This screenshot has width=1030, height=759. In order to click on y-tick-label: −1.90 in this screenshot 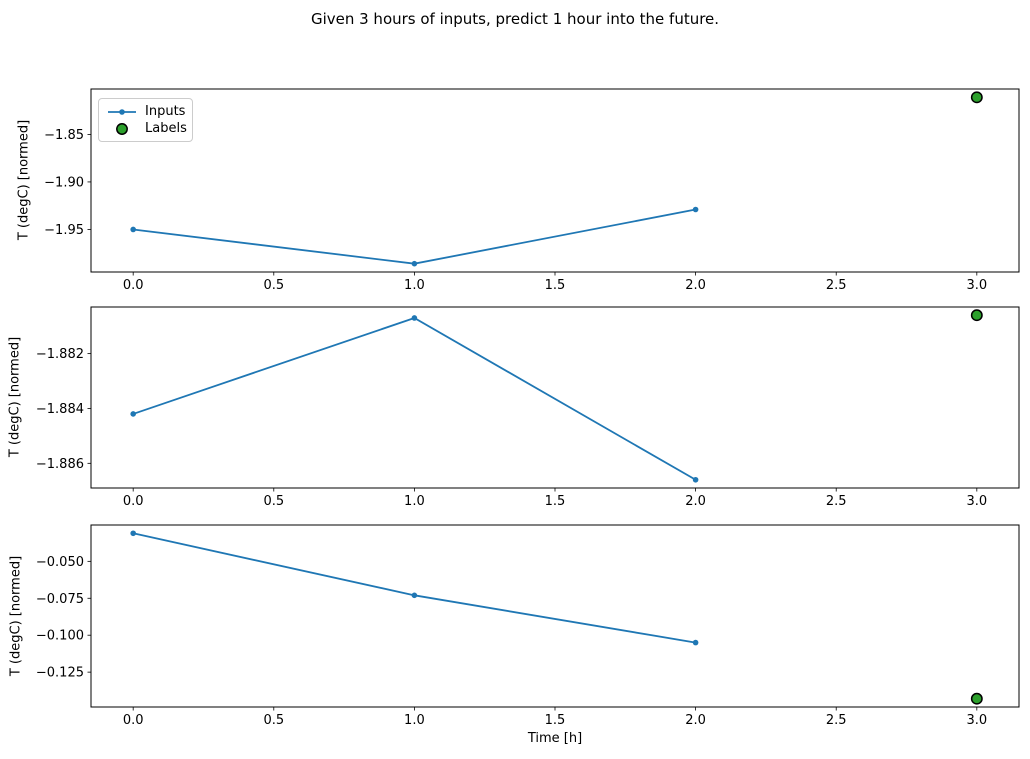, I will do `click(64, 182)`.